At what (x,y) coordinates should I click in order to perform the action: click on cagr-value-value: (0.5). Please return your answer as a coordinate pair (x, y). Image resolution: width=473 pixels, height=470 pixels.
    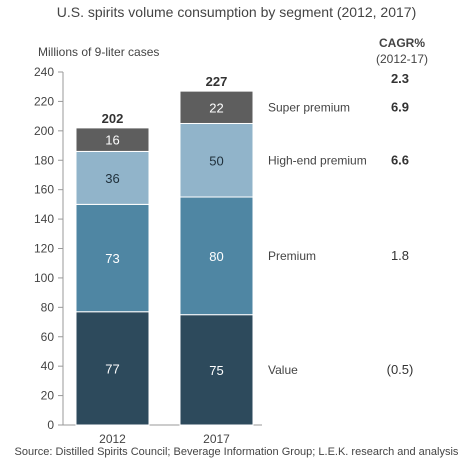
    Looking at the image, I should click on (400, 369).